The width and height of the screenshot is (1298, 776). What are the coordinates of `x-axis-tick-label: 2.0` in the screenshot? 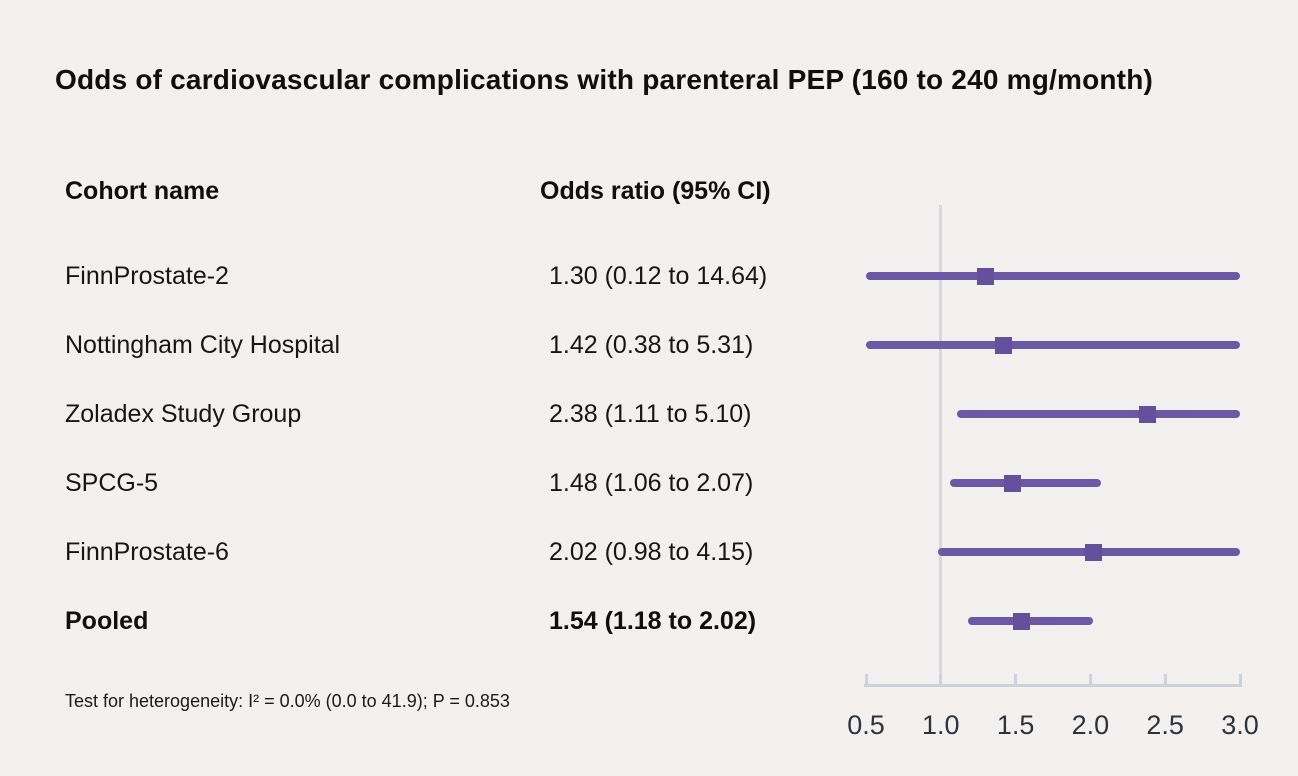 It's located at (1090, 725).